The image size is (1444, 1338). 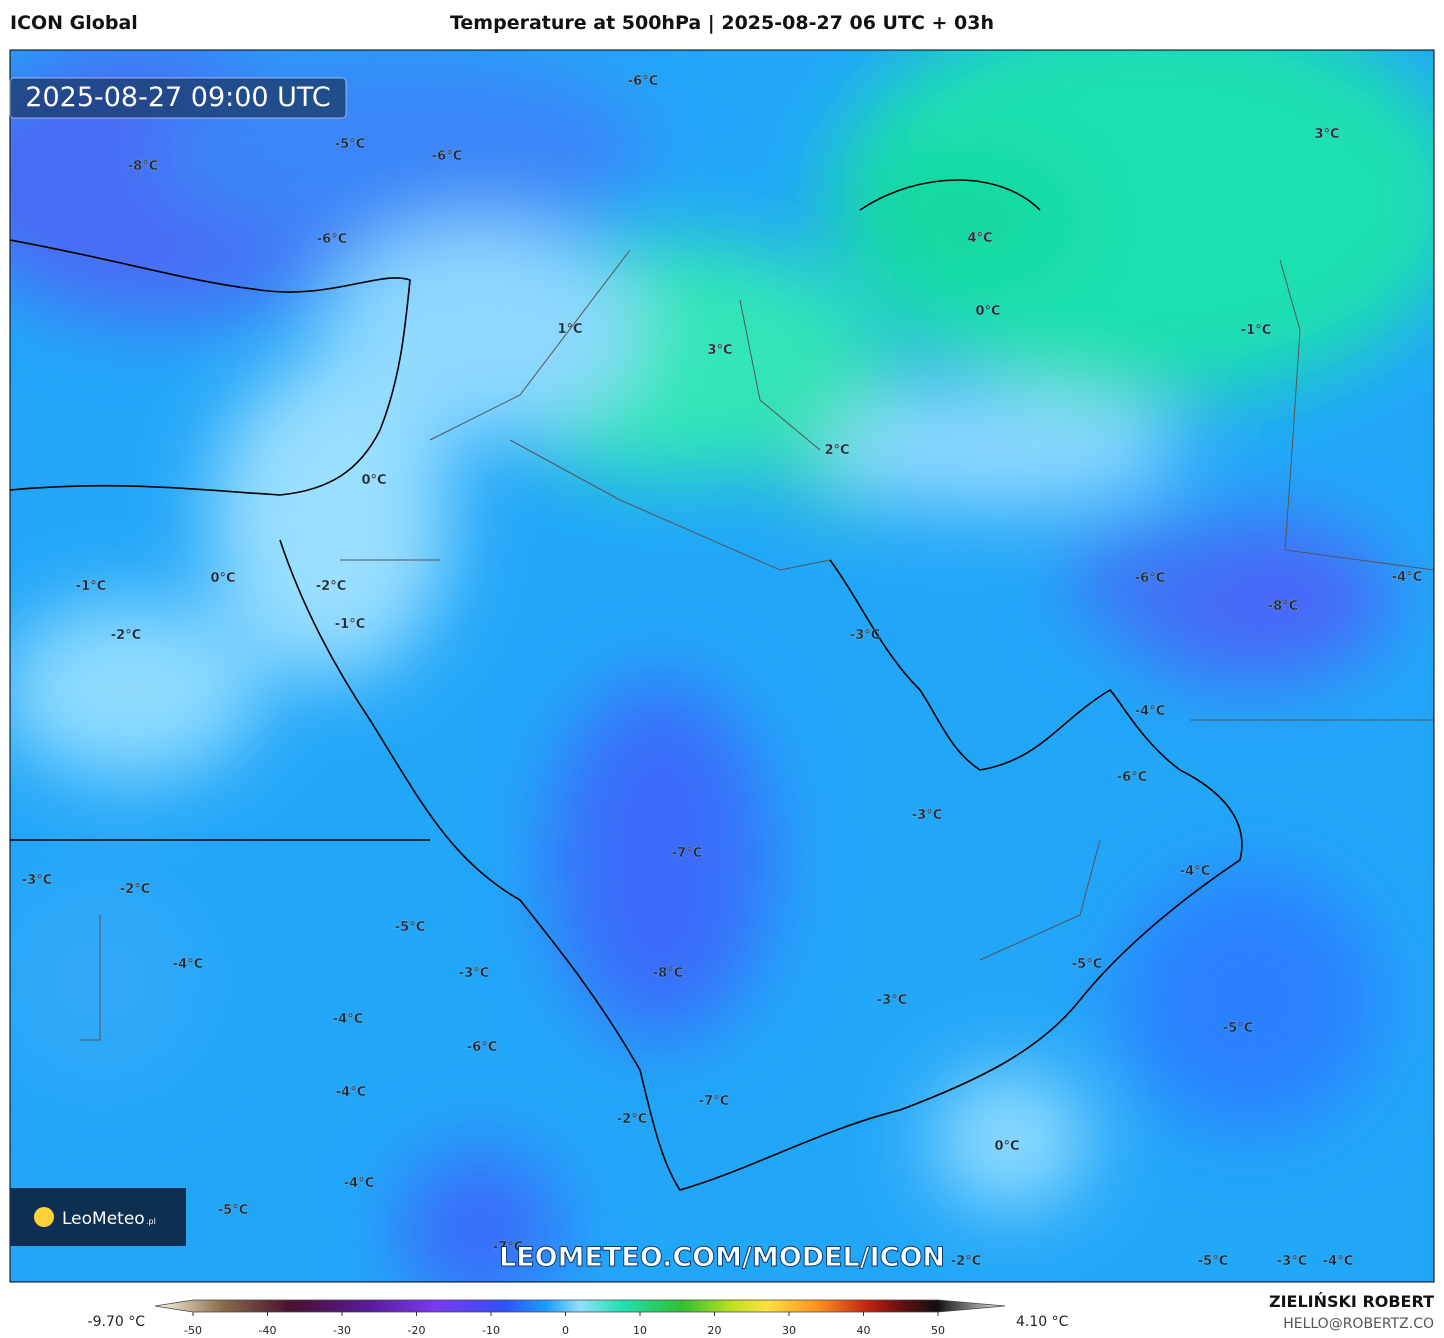 I want to click on logo-name: LeoMeteo, so click(x=103, y=1219).